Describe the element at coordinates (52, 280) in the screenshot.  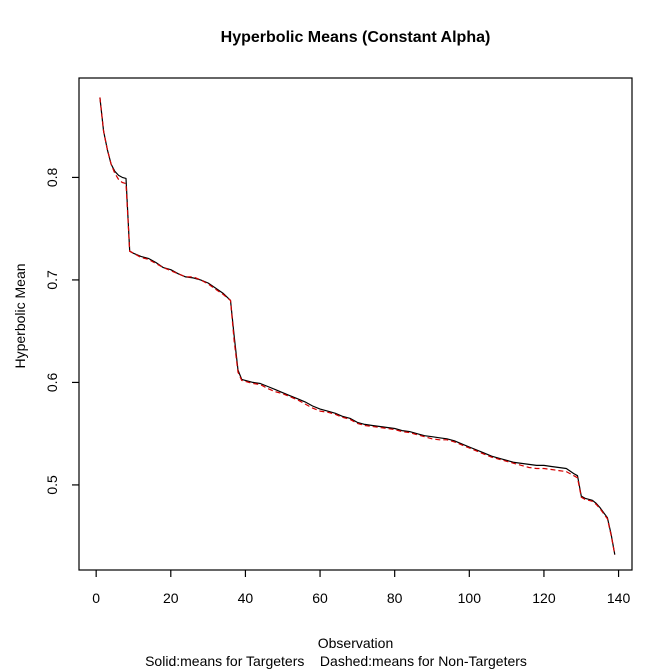
I see `y-tick-label: 0.7` at that location.